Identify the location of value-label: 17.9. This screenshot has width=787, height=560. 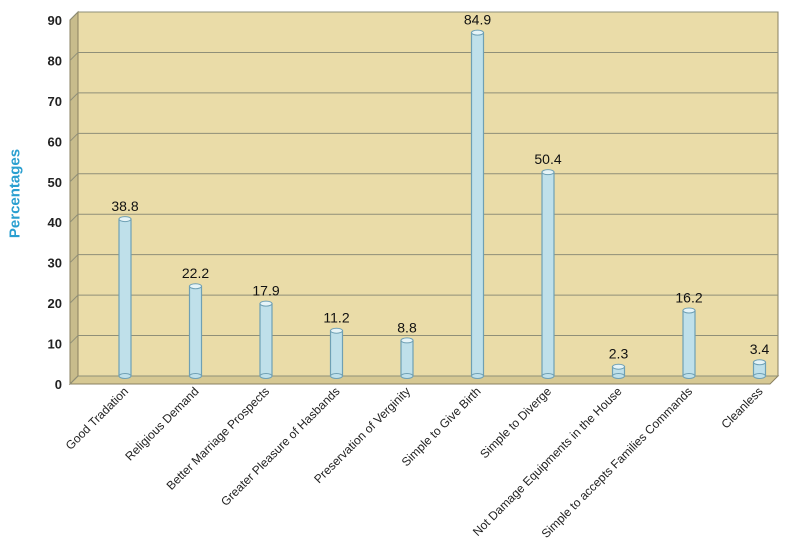
(265, 291).